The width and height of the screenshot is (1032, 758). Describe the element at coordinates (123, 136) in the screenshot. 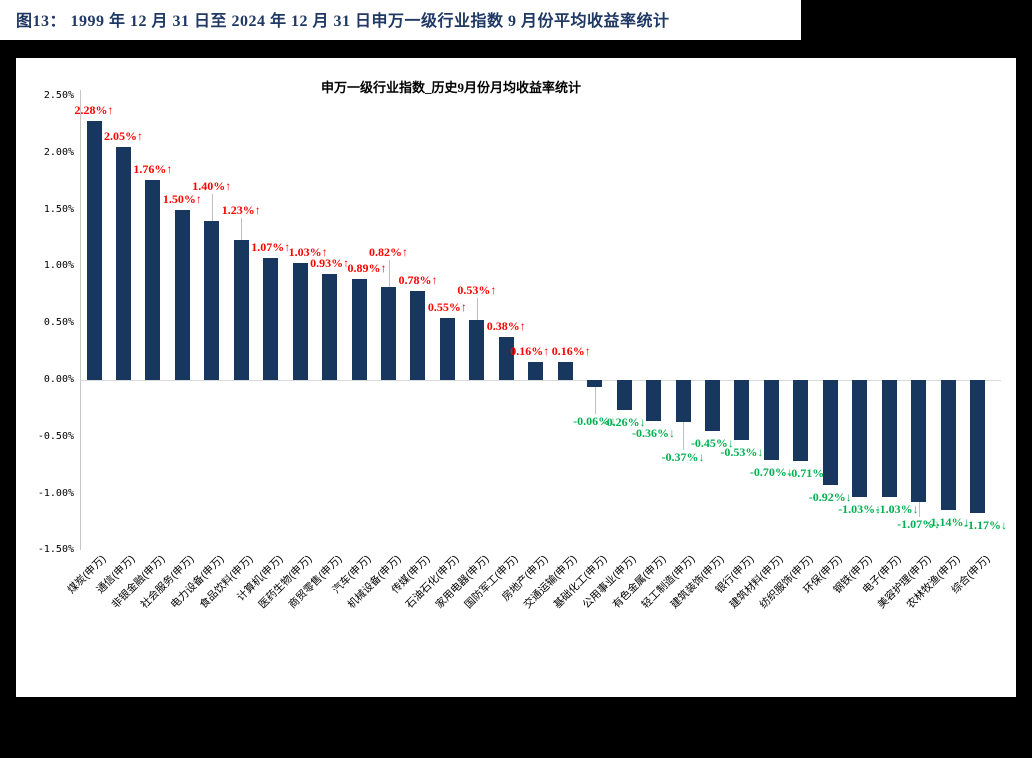

I see `bar-value-label: 2.05%↑` at that location.